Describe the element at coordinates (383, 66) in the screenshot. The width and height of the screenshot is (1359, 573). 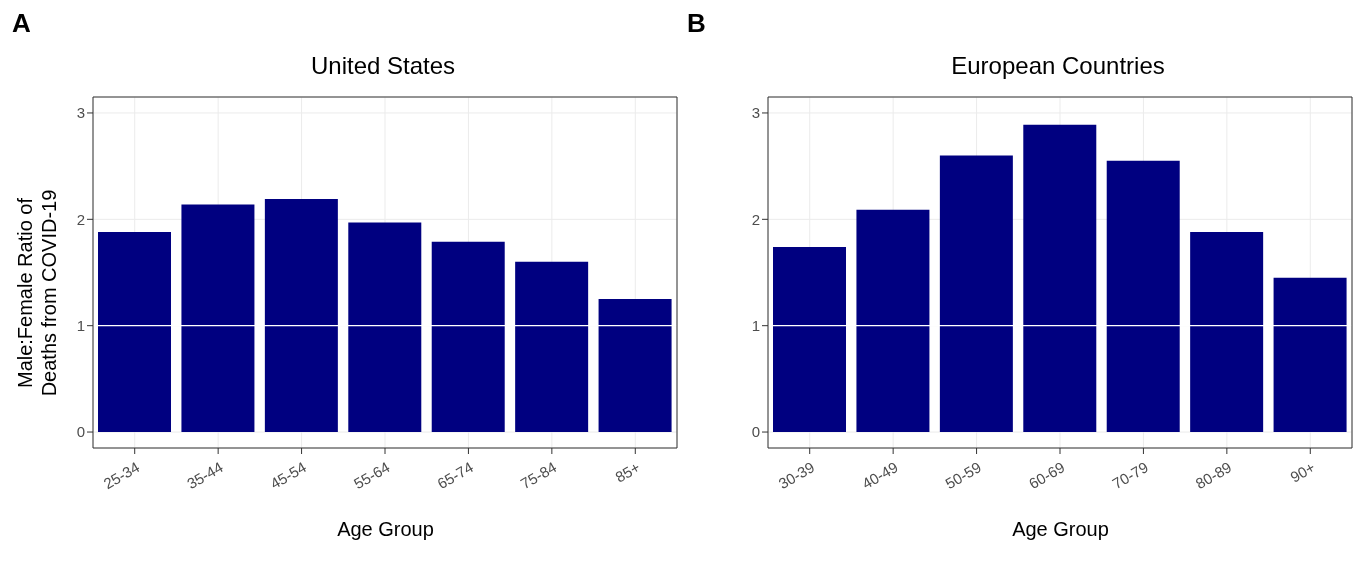
I see `chart-title: United States` at that location.